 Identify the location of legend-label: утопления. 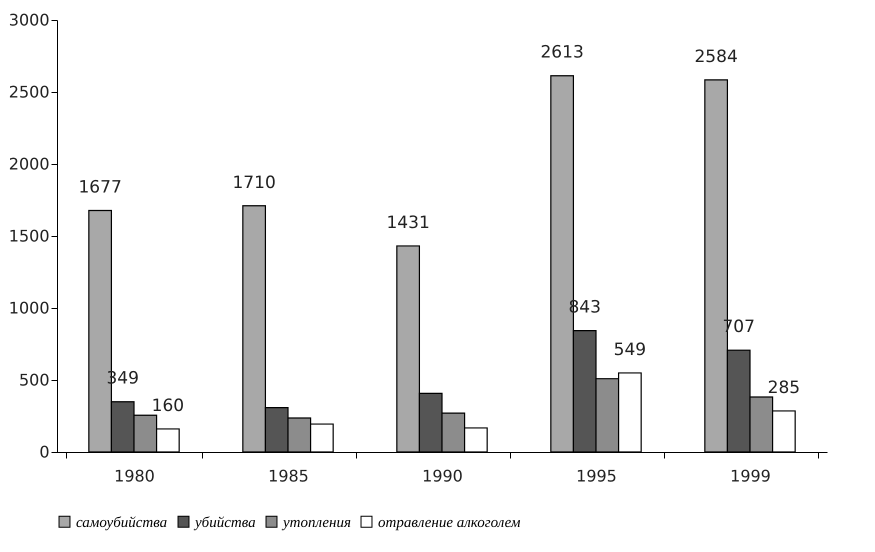
(316, 522).